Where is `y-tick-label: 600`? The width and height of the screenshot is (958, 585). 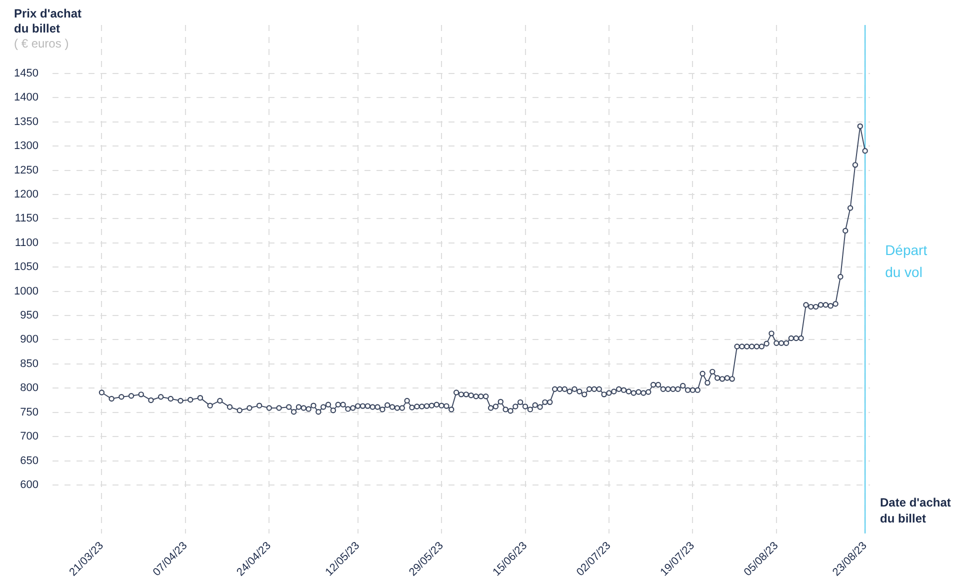 y-tick-label: 600 is located at coordinates (29, 485).